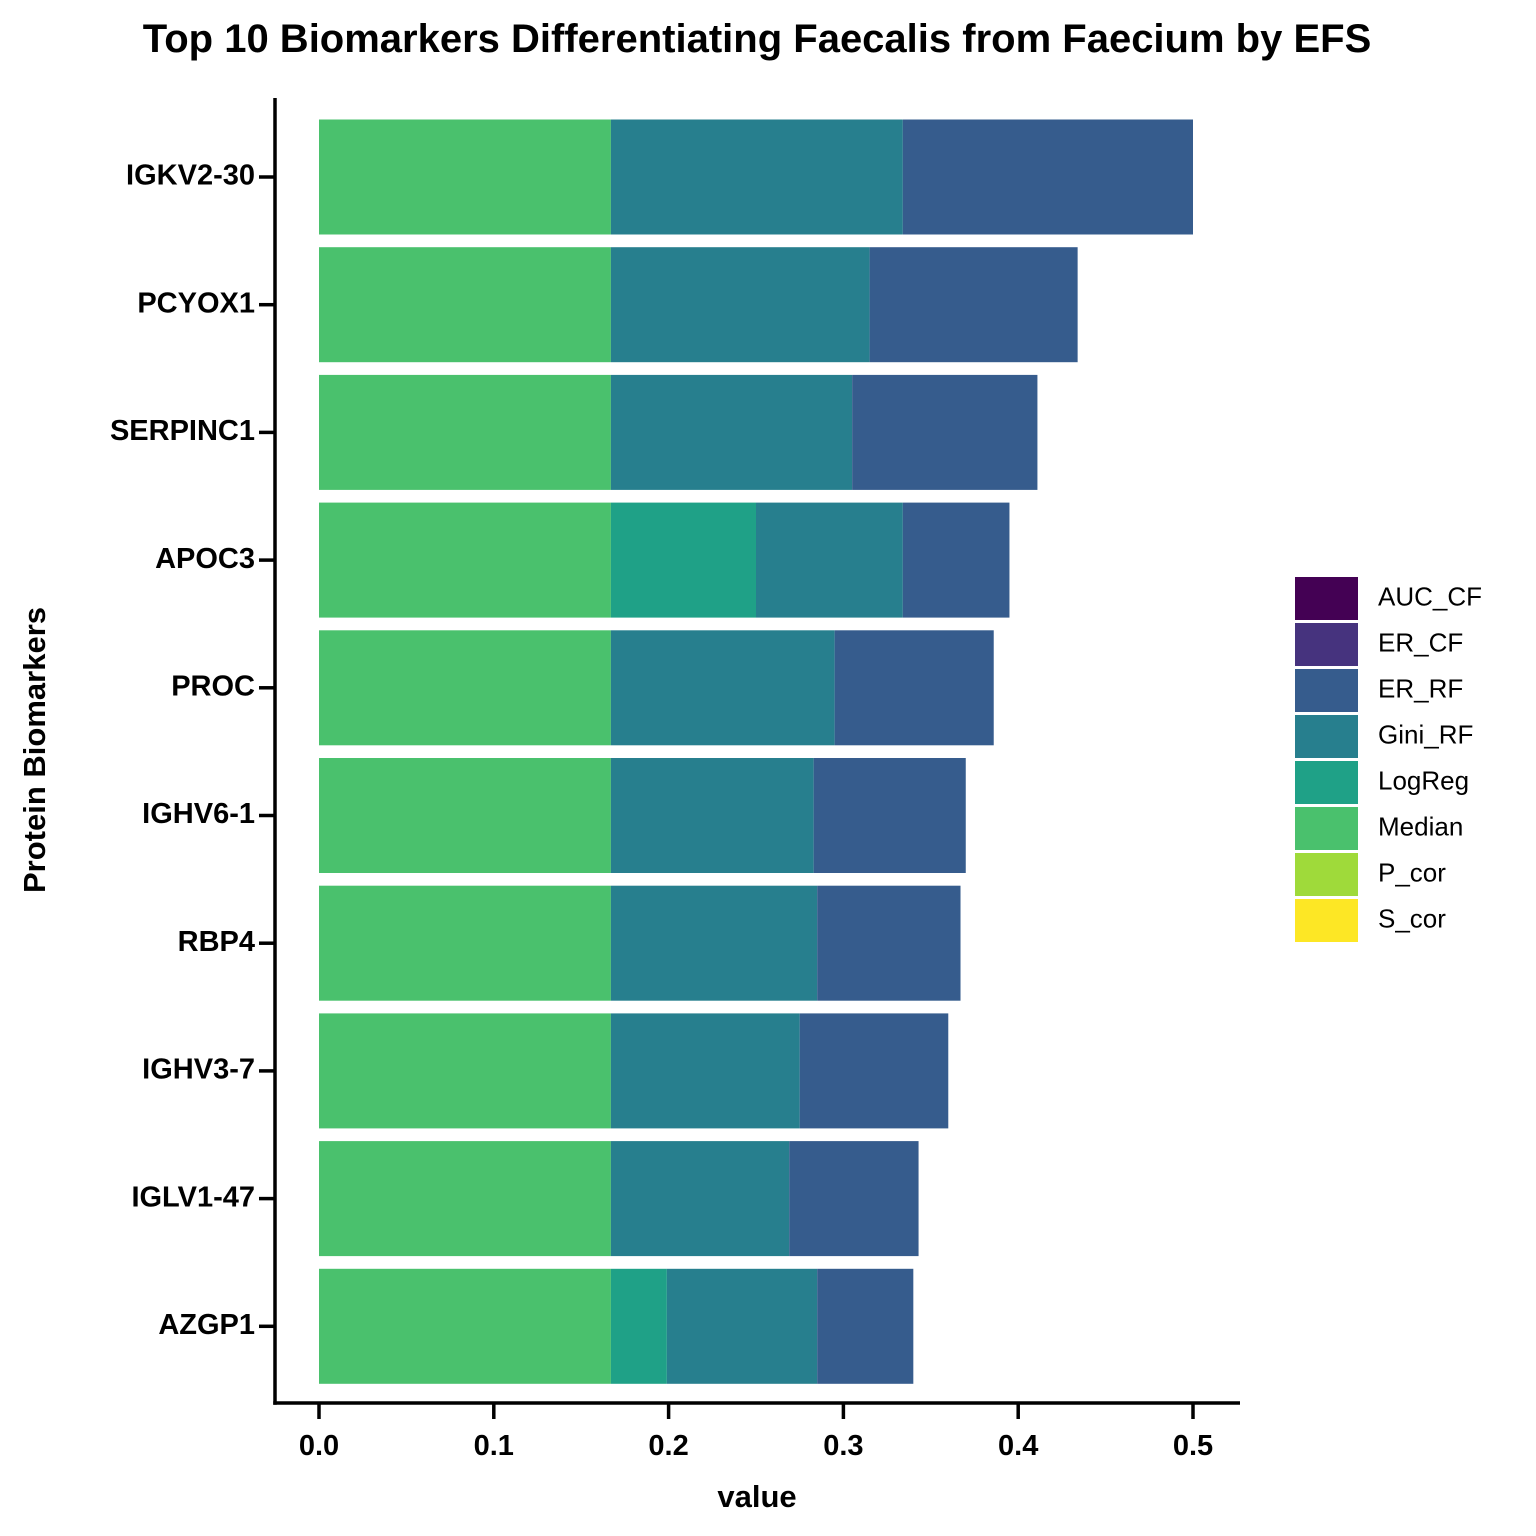 The height and width of the screenshot is (1536, 1536). I want to click on bar-IGHV6-1-Gini_RF, so click(712, 815).